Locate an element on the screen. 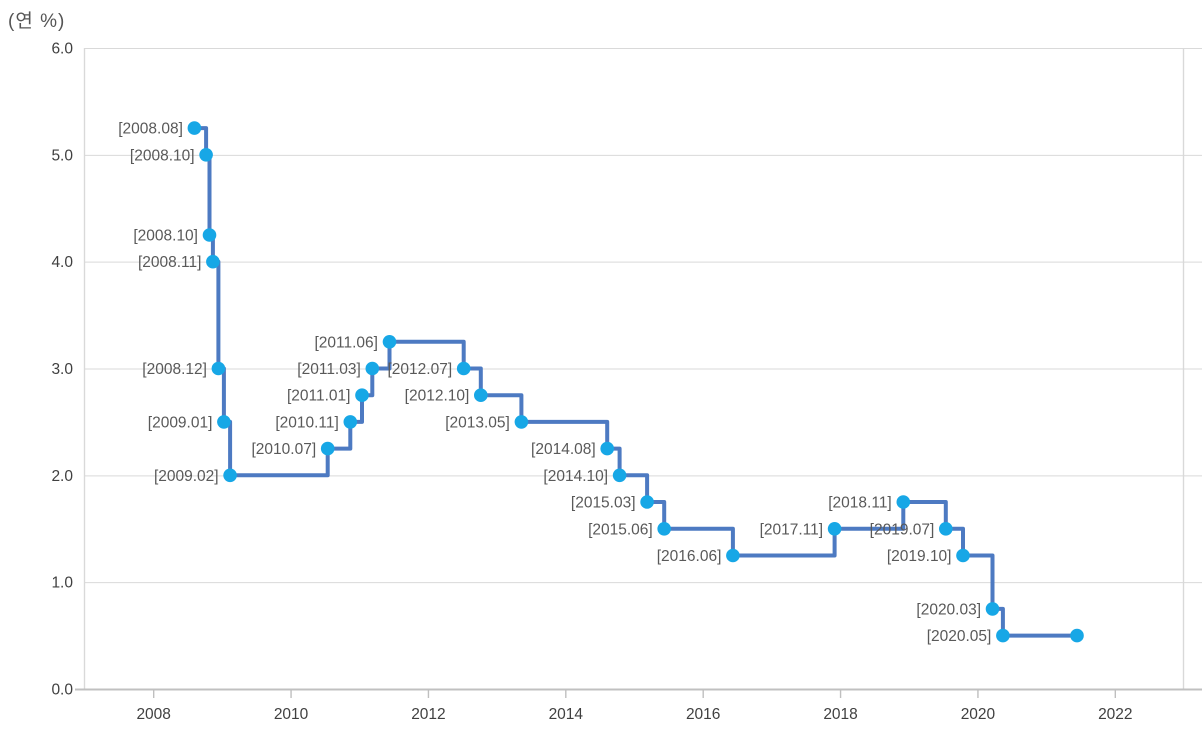 Image resolution: width=1202 pixels, height=741 pixels. data-point-label: [2019.07] is located at coordinates (902, 529).